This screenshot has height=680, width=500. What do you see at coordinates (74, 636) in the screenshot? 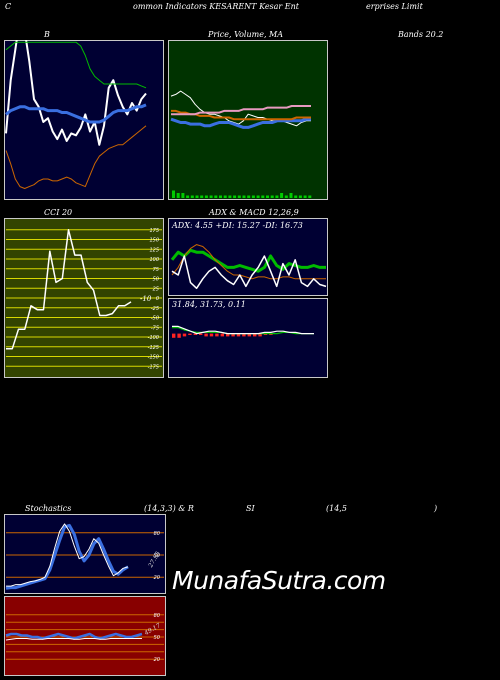
I see `rsi-line` at bounding box center [74, 636].